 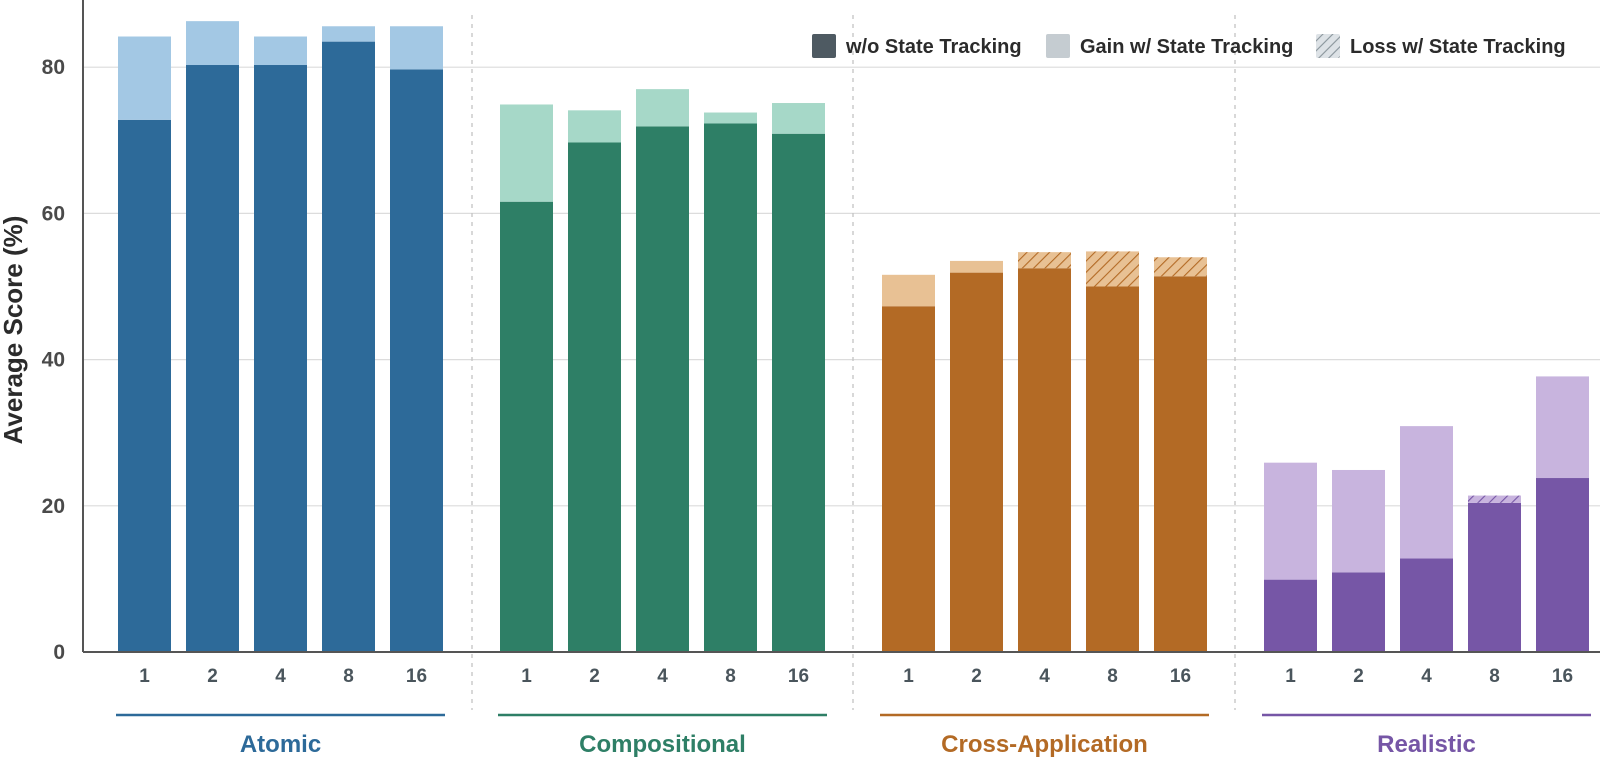 I want to click on x-tick-labels: 1 2 4 8 16 1 2 4 8 16 1 2 4 8 16 1 2 4 8 16, so click(x=856, y=676).